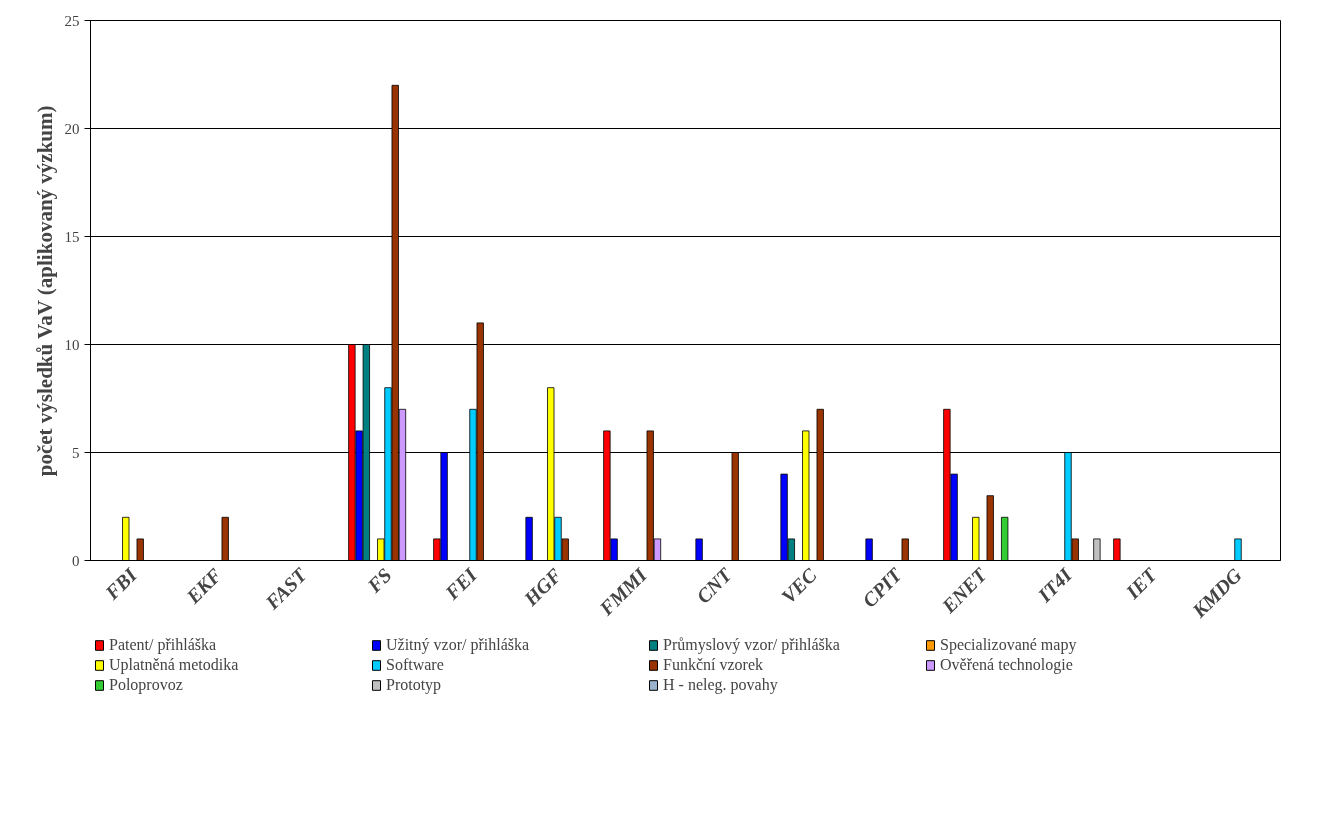  I want to click on y-tick-label: 10, so click(72, 344).